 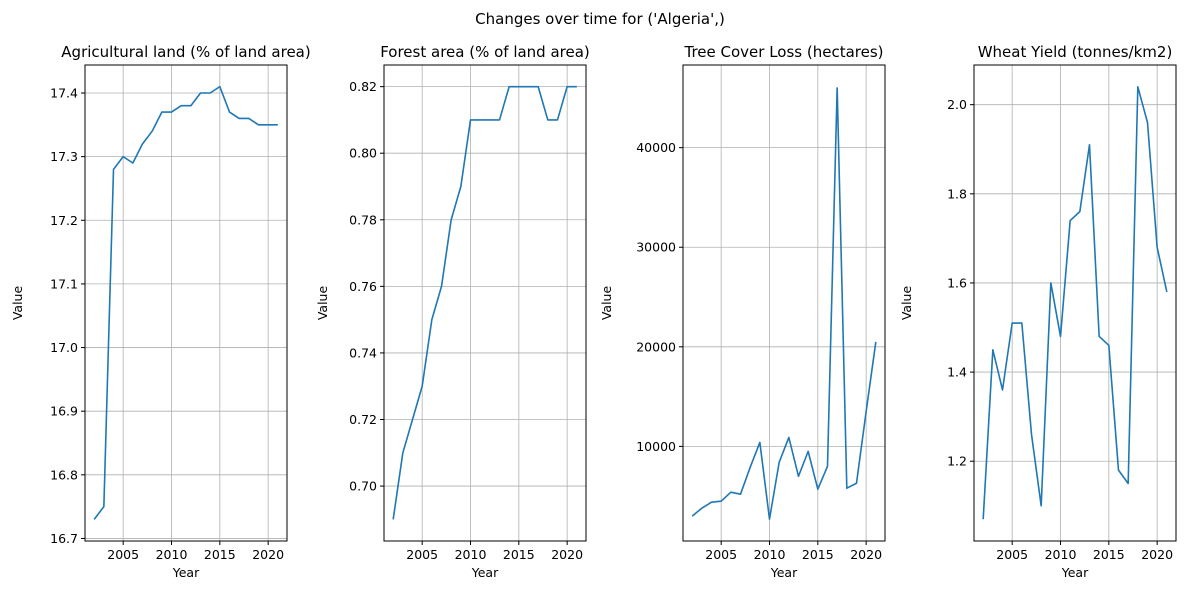 What do you see at coordinates (957, 193) in the screenshot?
I see `y-tick-label: 1.8` at bounding box center [957, 193].